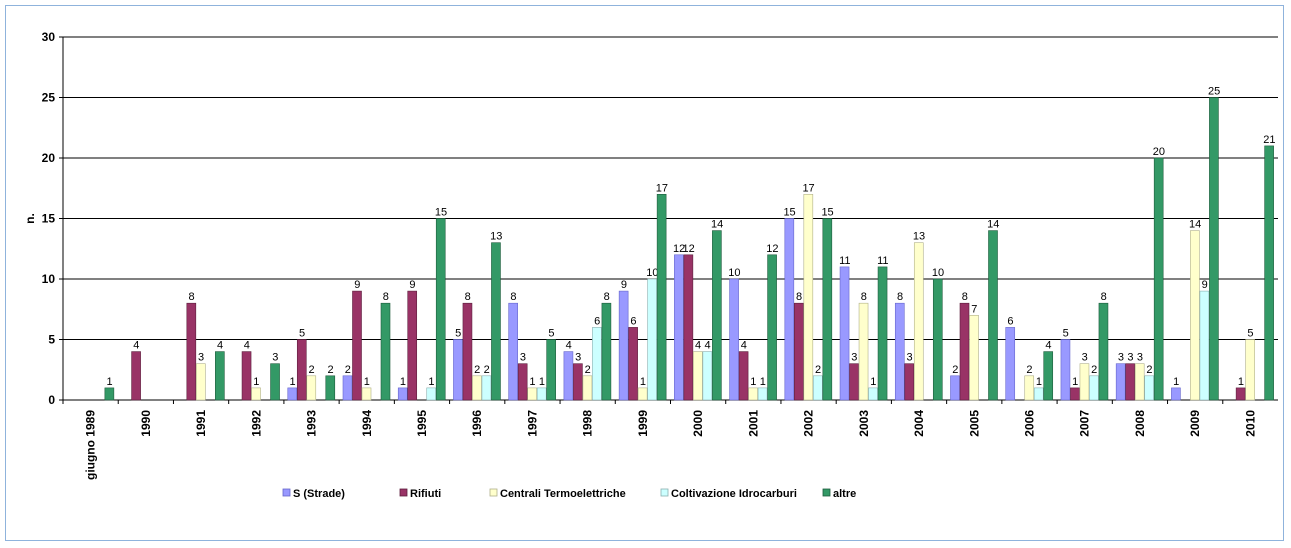 This screenshot has width=1291, height=548. What do you see at coordinates (403, 492) in the screenshot?
I see `legend-swatch-rifiuti` at bounding box center [403, 492].